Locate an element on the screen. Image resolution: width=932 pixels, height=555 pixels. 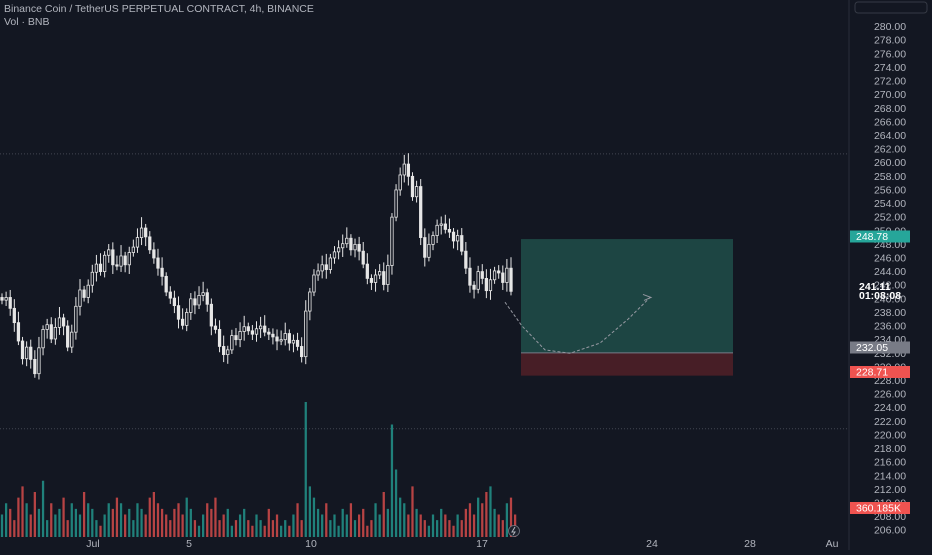
price-label-text: 248.78 is located at coordinates (872, 237).